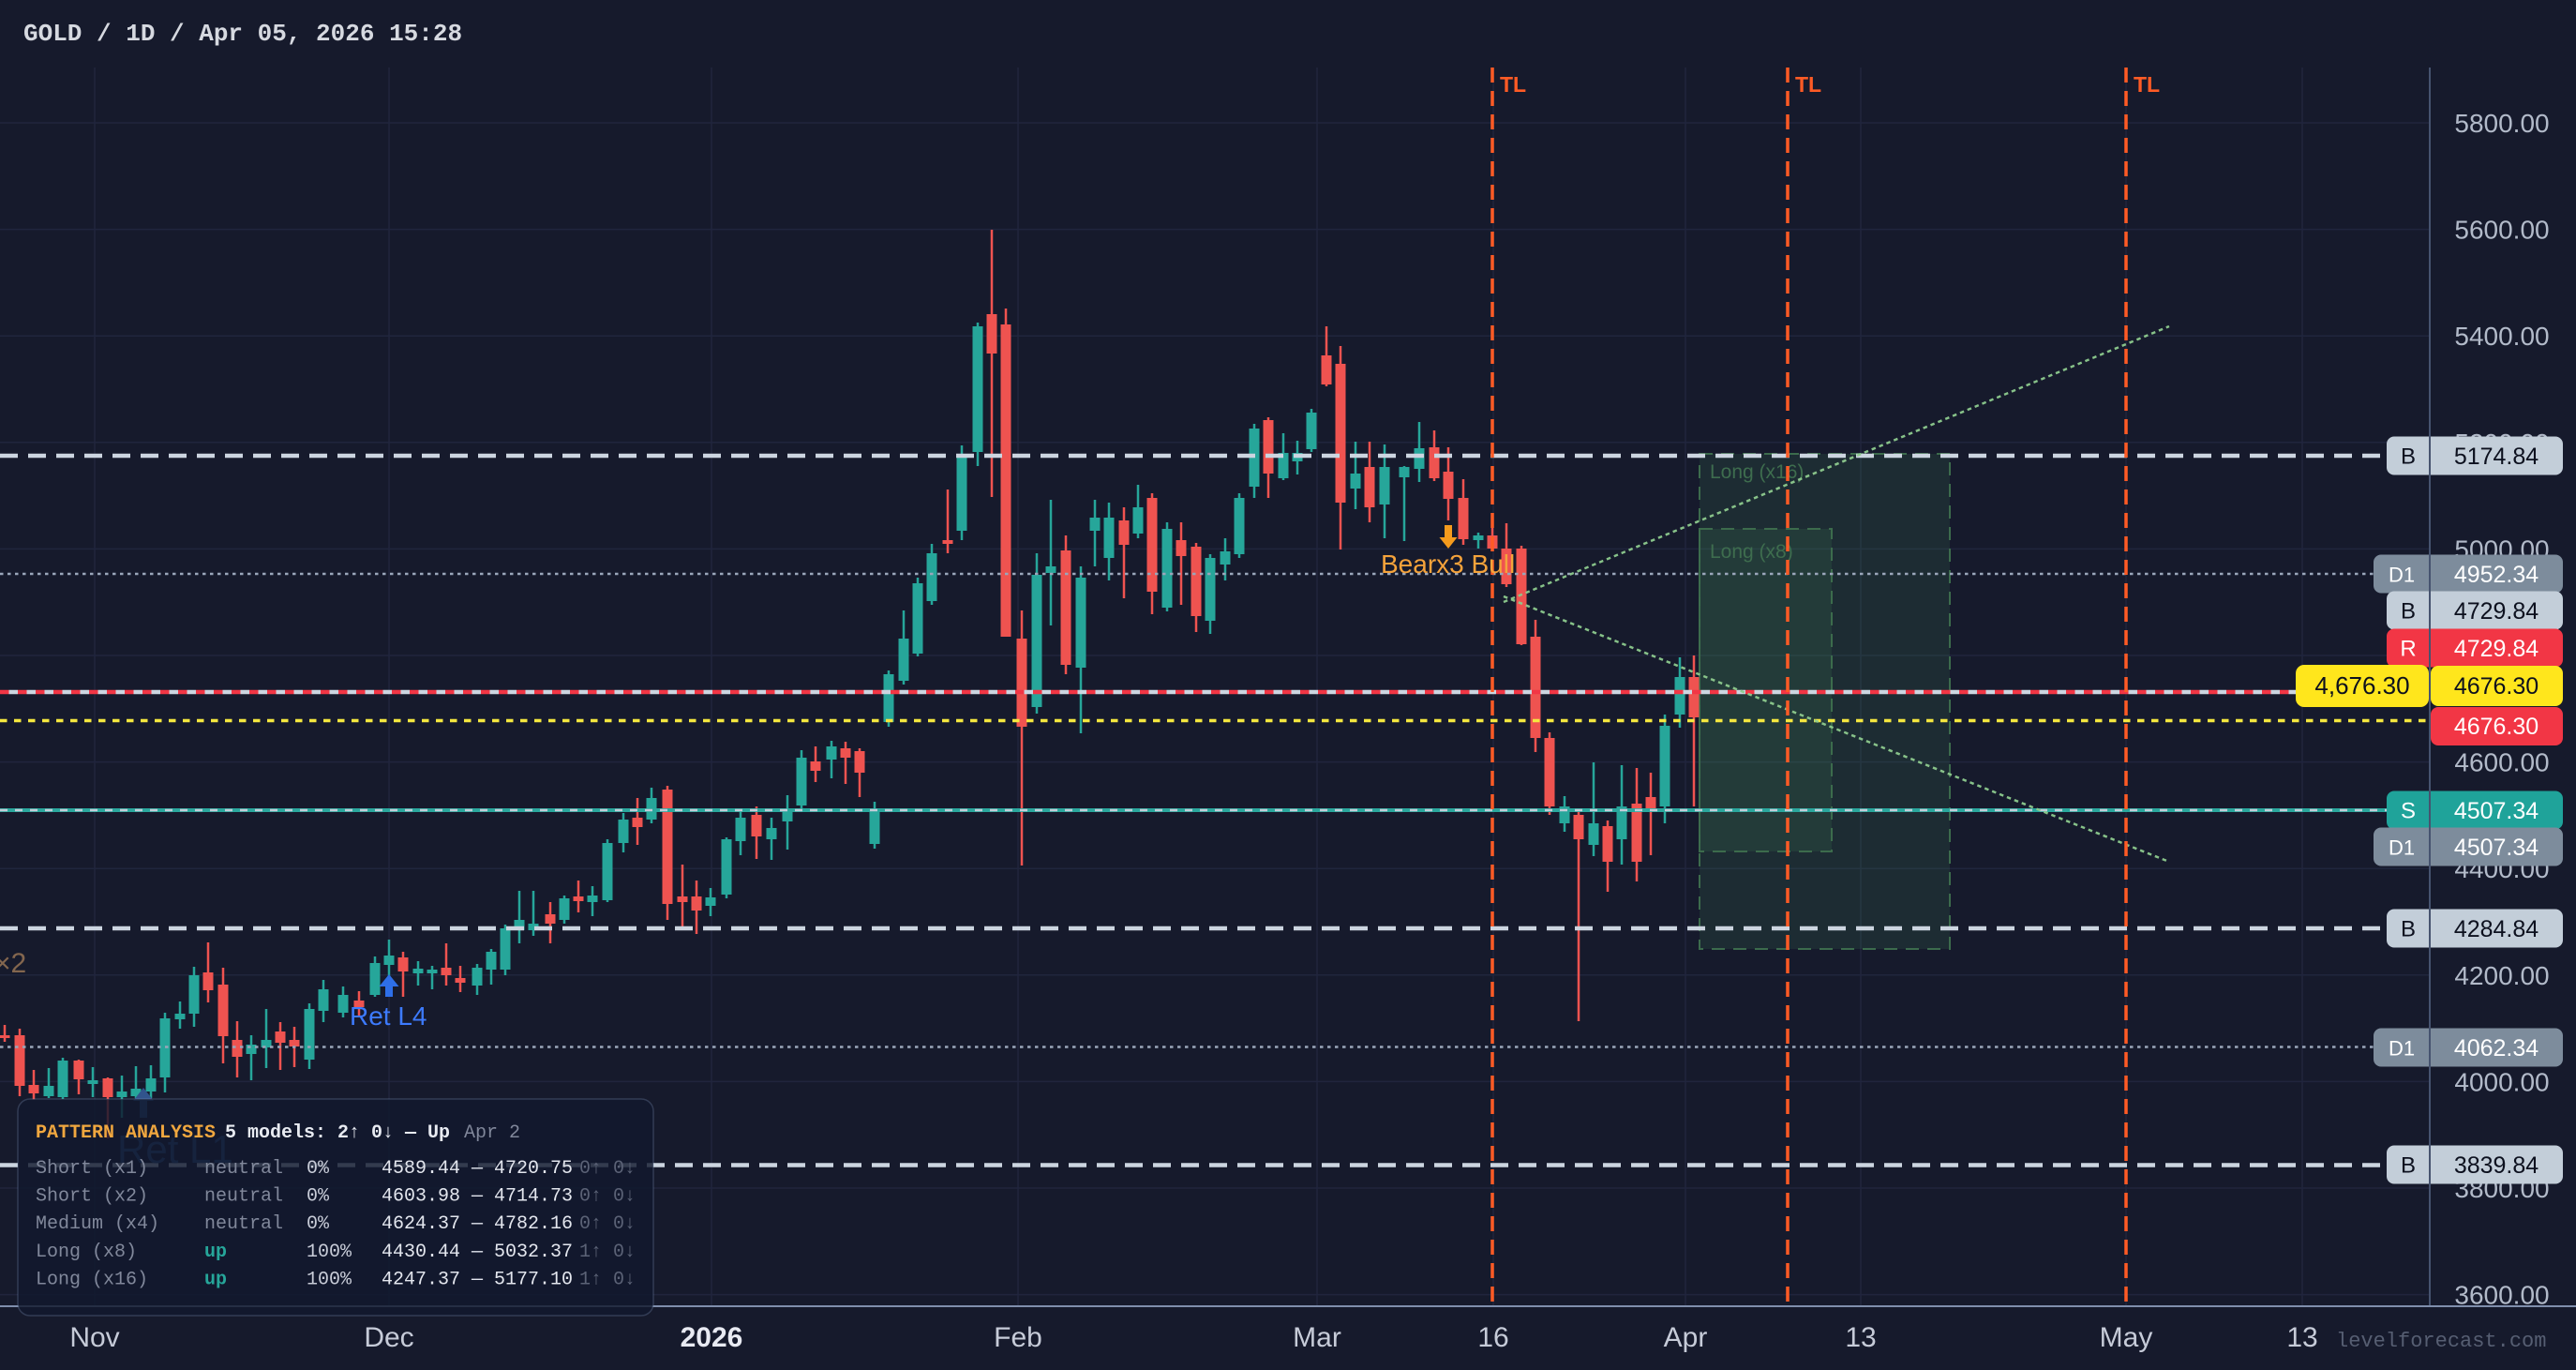  Describe the element at coordinates (477, 1280) in the screenshot. I see `svg-text: 4247.37 — 5177.10` at that location.